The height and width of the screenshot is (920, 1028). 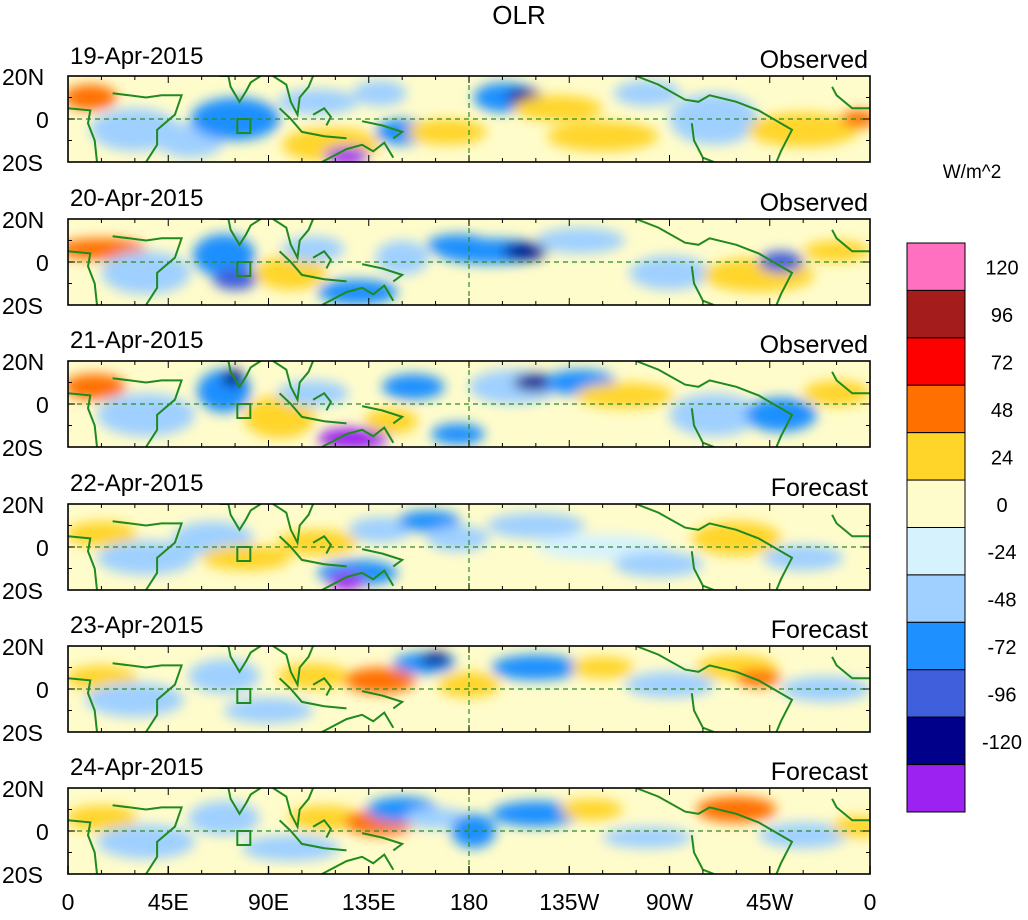 I want to click on panel-date: 20-Apr-2015, so click(x=136, y=198).